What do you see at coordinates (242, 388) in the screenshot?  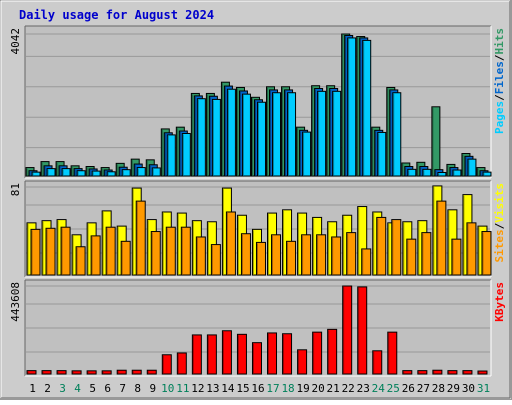 I see `x-tick-label-day-15: 15` at bounding box center [242, 388].